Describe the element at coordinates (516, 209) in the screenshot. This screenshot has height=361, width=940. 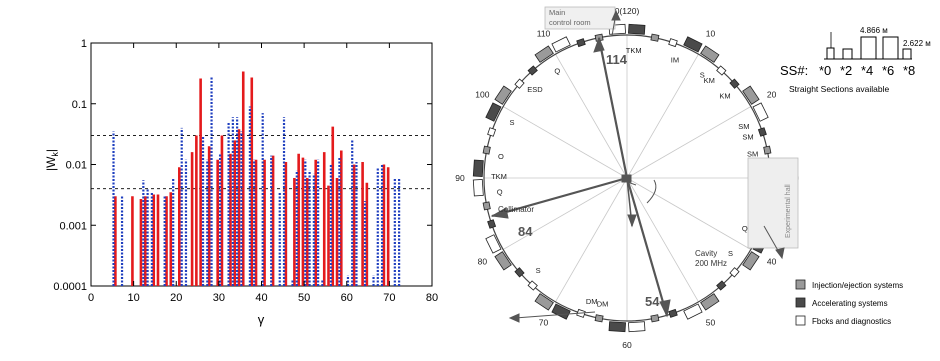
I see `collimator-label: Collimator` at that location.